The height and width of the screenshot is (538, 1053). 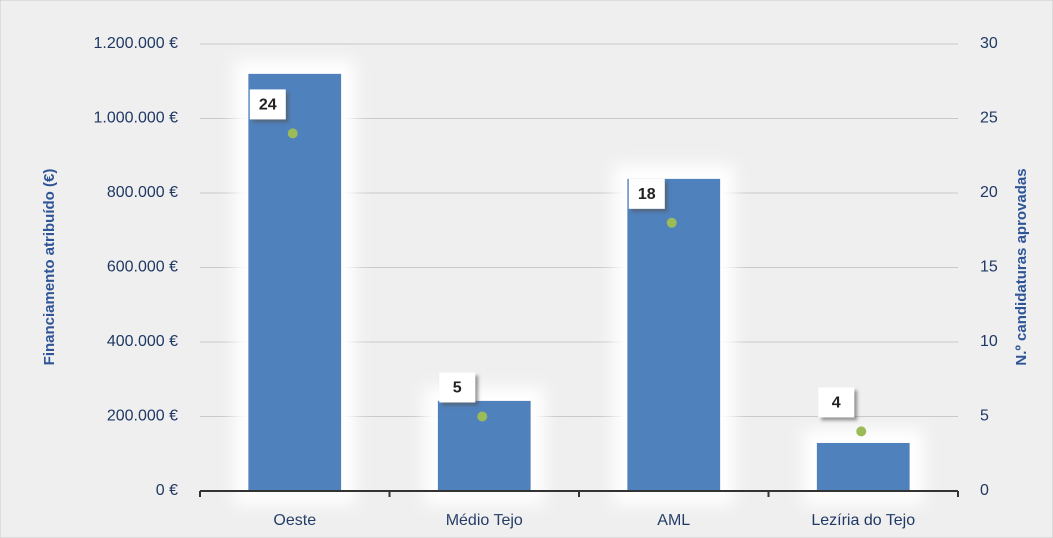 I want to click on data-label: 18, so click(x=646, y=193).